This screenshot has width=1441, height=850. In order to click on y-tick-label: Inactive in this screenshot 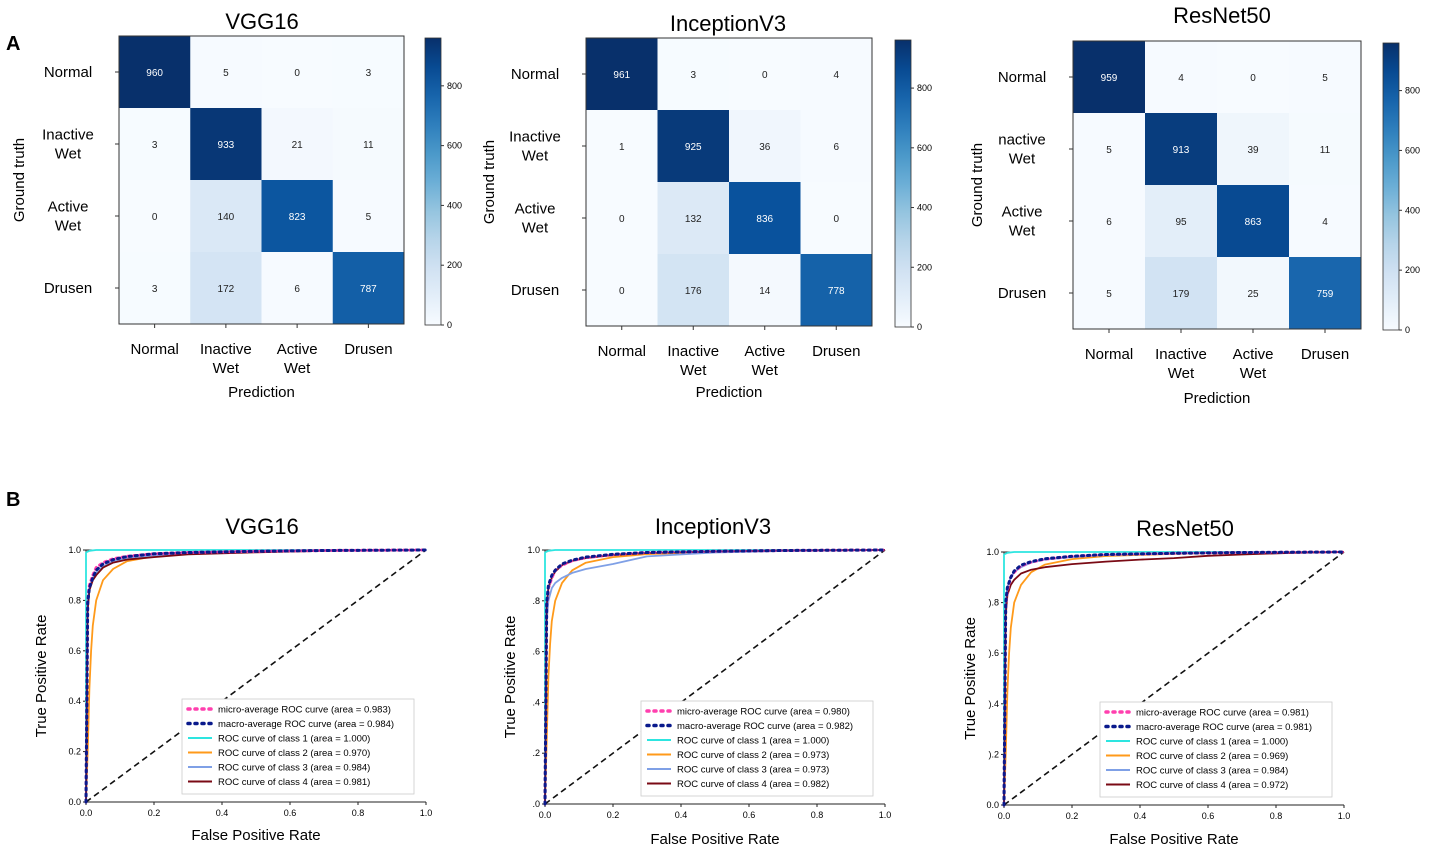, I will do `click(68, 135)`.